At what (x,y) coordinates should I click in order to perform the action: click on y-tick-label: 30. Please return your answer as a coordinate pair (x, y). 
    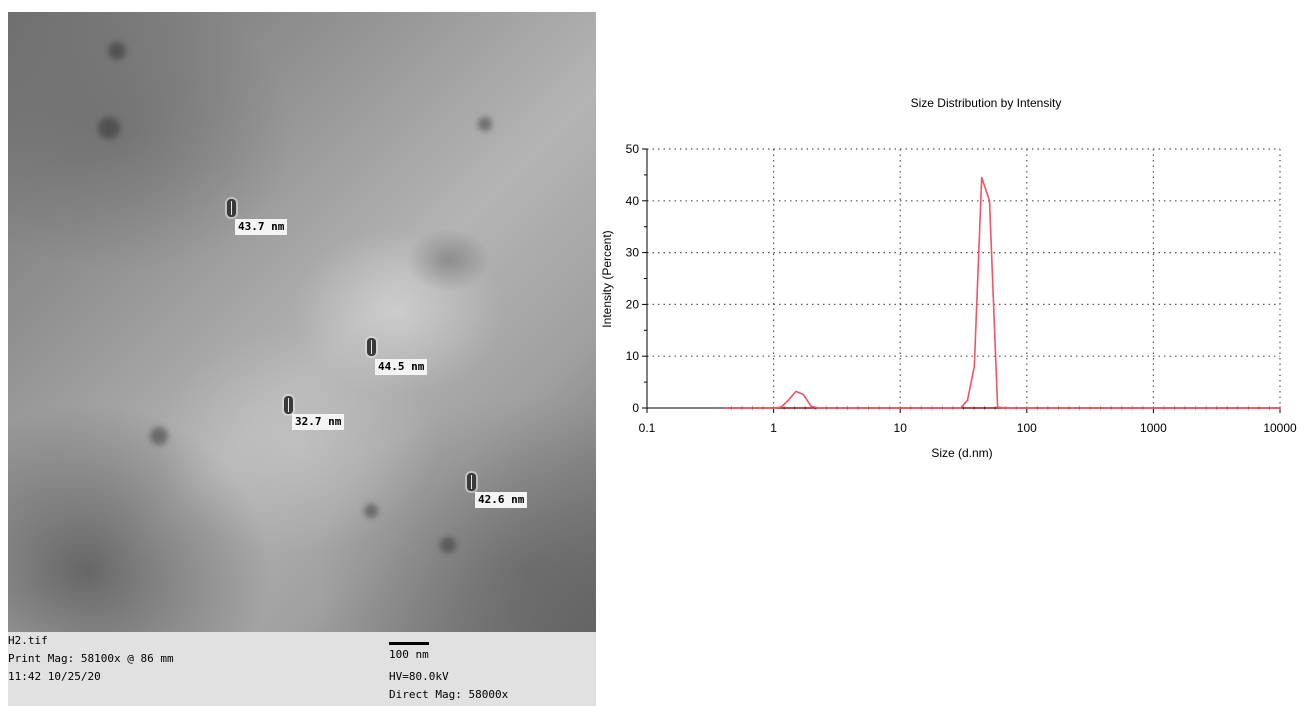
    Looking at the image, I should click on (633, 253).